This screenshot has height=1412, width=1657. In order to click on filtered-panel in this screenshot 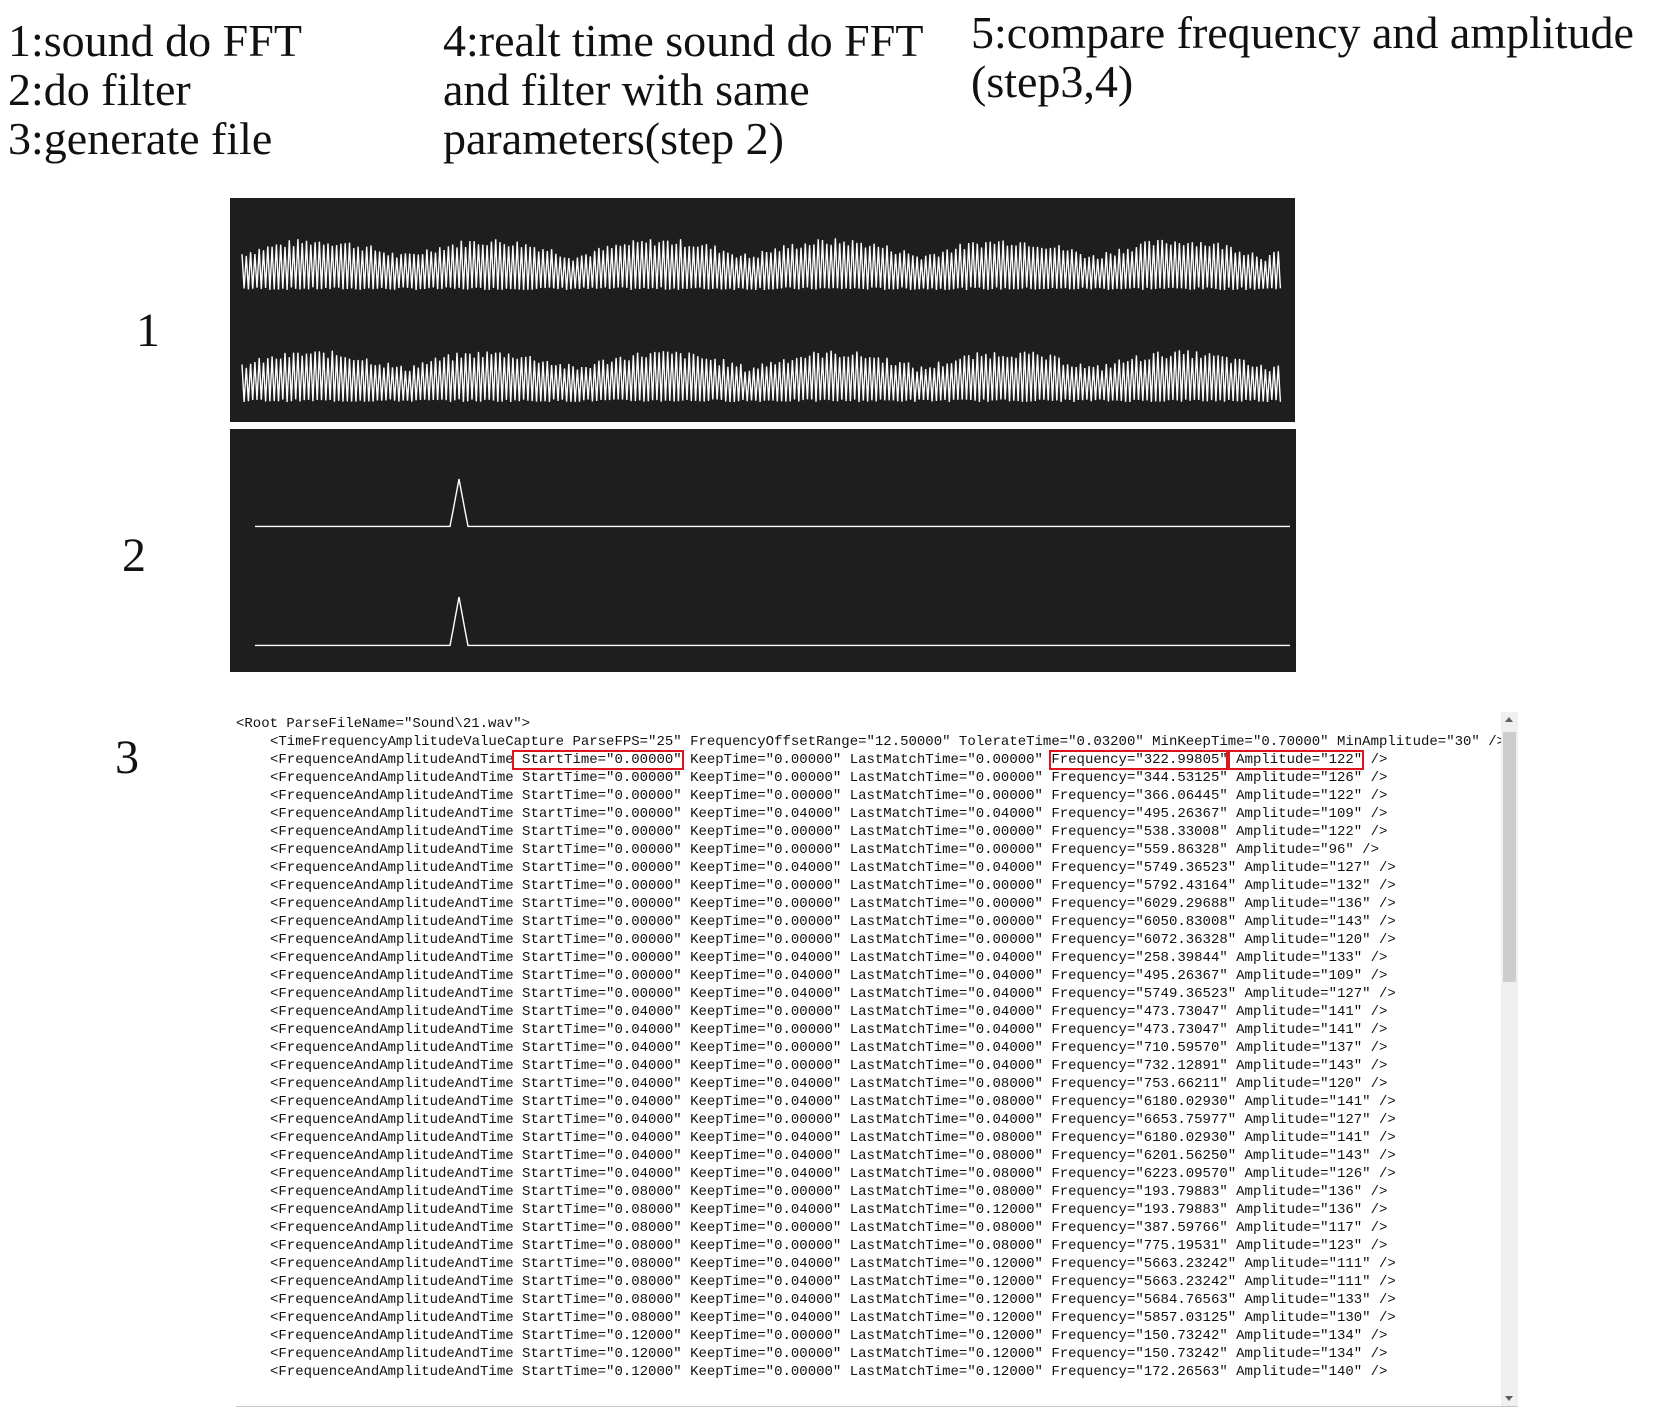, I will do `click(763, 550)`.